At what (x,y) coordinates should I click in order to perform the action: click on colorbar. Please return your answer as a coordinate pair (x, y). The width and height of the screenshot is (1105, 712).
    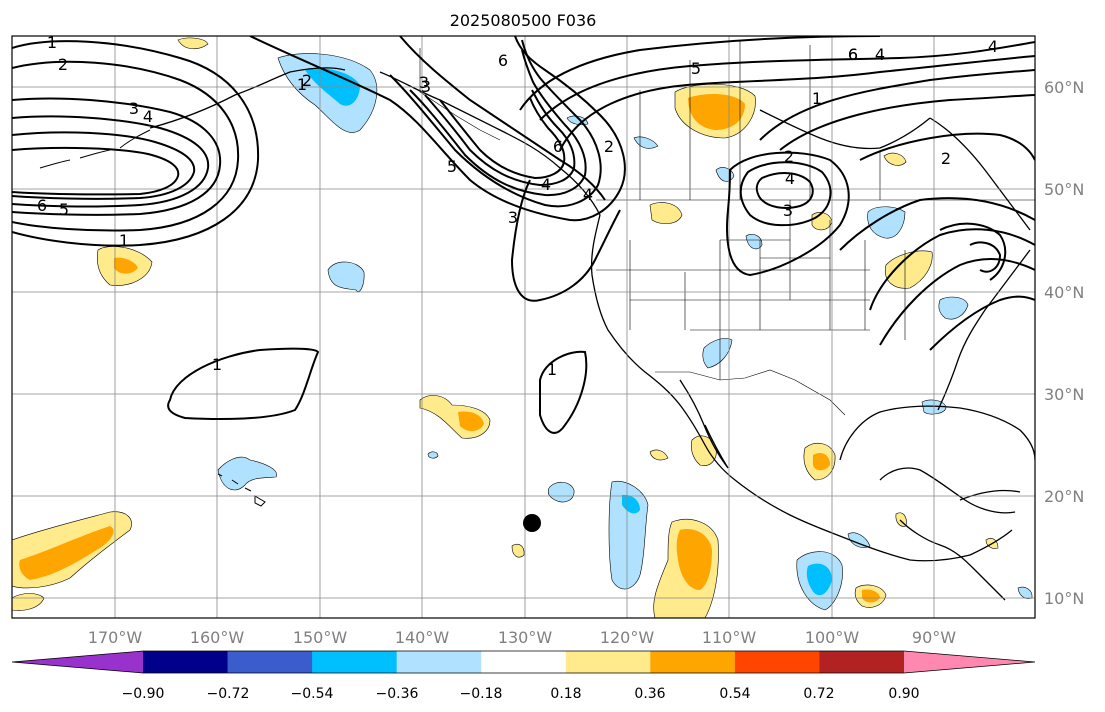
    Looking at the image, I should click on (523, 662).